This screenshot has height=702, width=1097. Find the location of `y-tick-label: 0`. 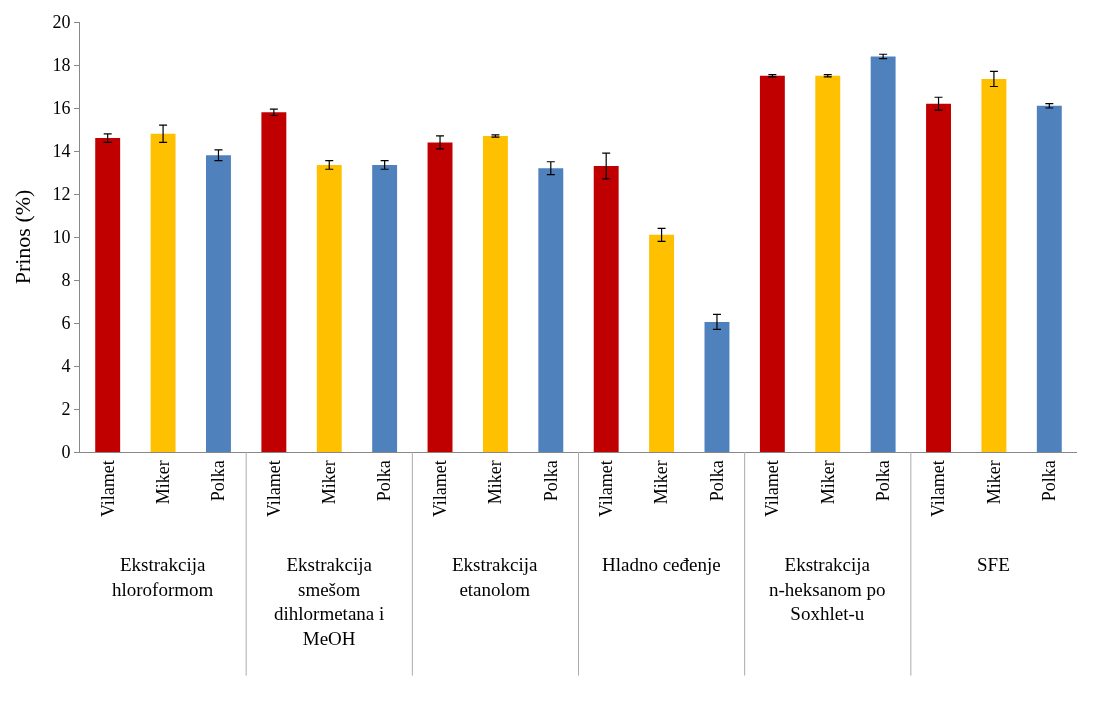

y-tick-label: 0 is located at coordinates (66, 452).